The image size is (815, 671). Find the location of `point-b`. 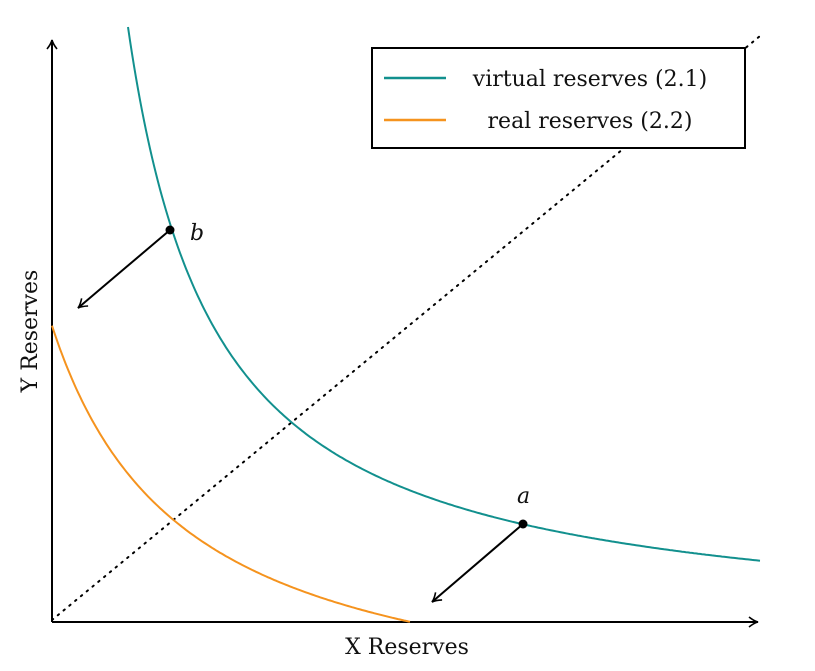

point-b is located at coordinates (170, 230).